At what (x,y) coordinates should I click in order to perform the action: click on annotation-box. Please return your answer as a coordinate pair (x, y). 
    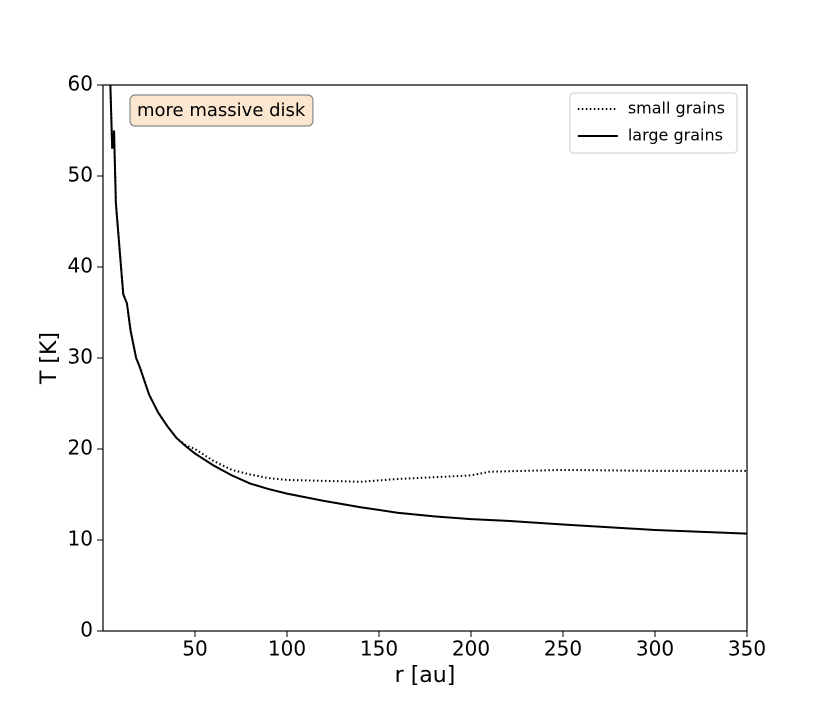
    Looking at the image, I should click on (221, 110).